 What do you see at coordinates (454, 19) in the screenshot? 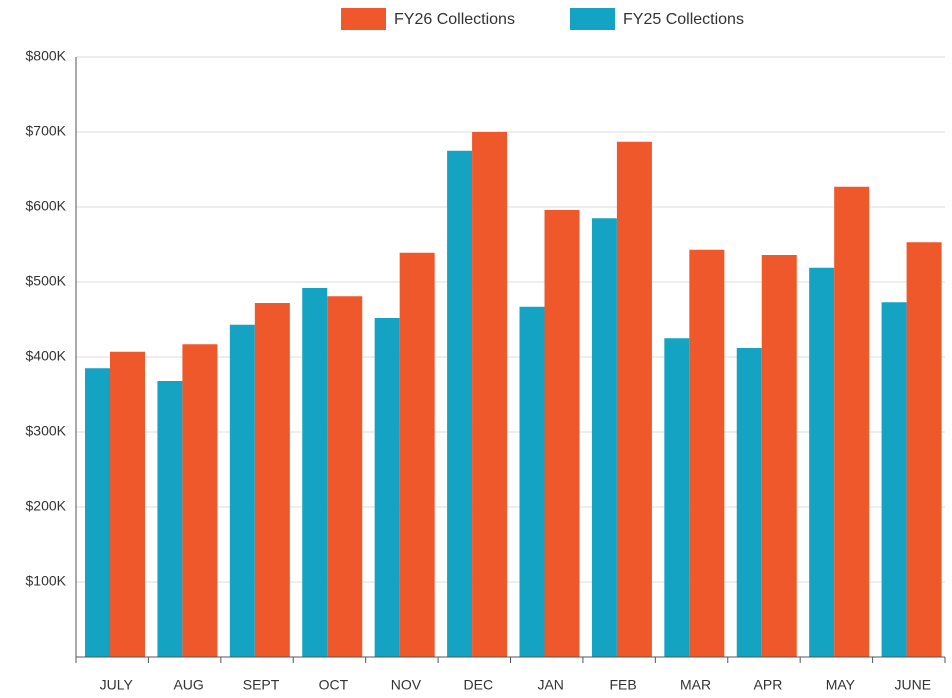
I see `legend-label: FY26 Collections` at bounding box center [454, 19].